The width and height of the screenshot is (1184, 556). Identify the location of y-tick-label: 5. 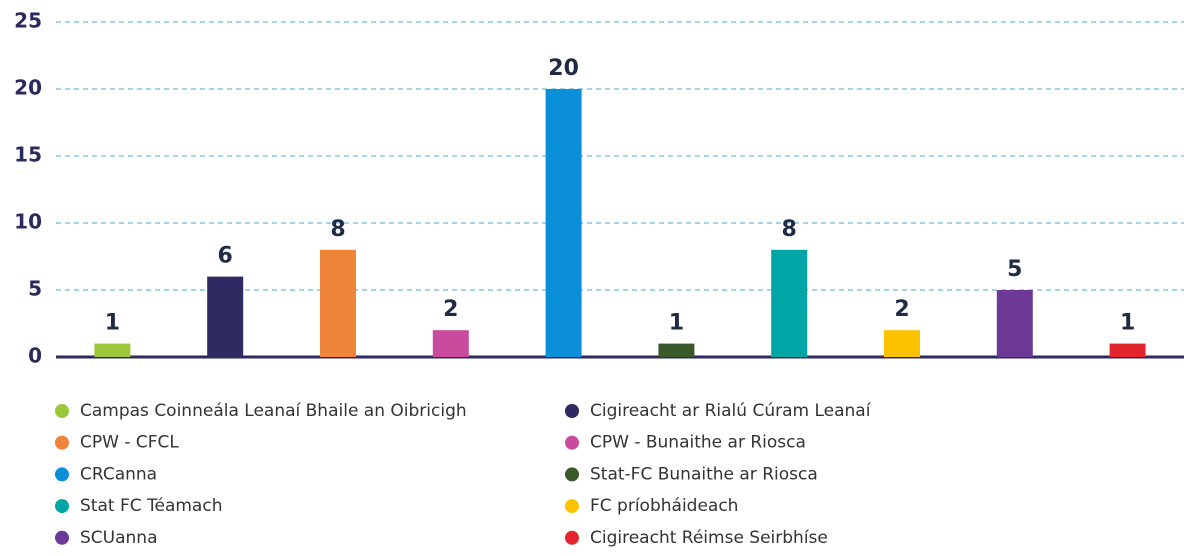
(35, 289).